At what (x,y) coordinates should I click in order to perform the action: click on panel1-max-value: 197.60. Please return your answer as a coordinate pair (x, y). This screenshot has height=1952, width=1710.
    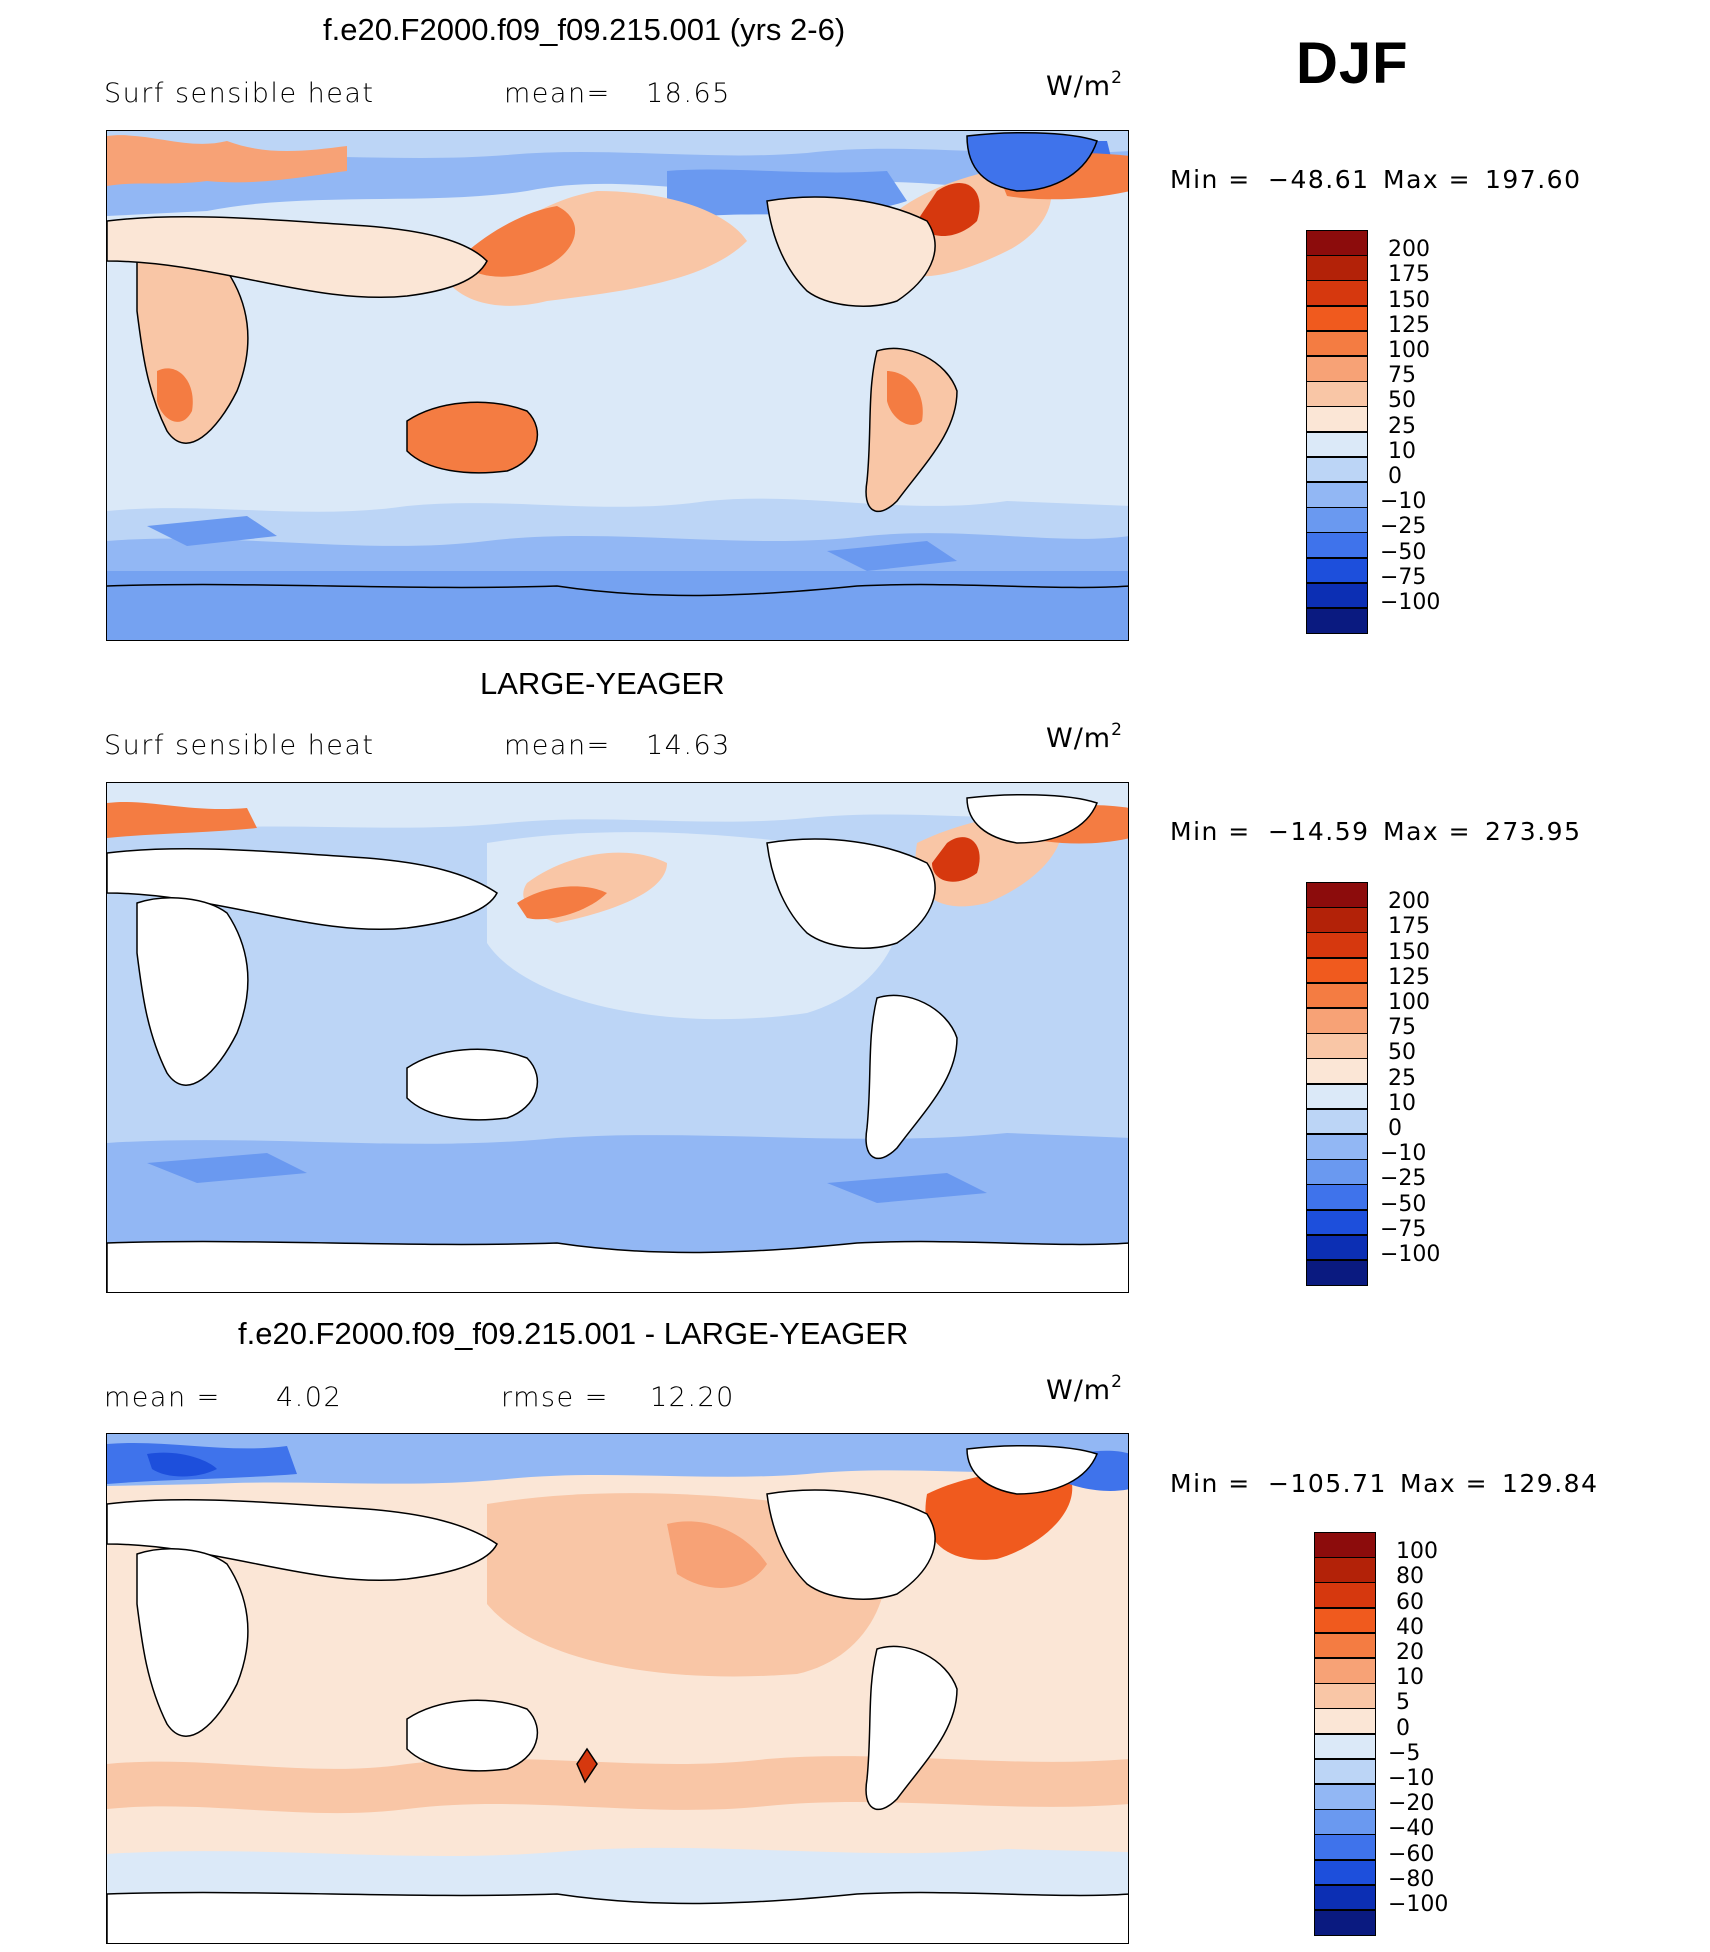
    Looking at the image, I should click on (1533, 179).